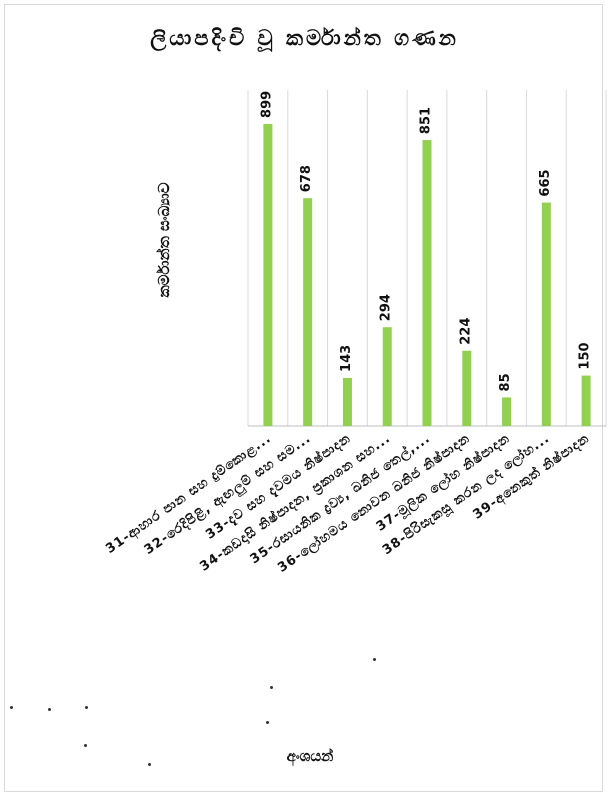 The height and width of the screenshot is (798, 609). Describe the element at coordinates (585, 355) in the screenshot. I see `data-label: 150` at that location.